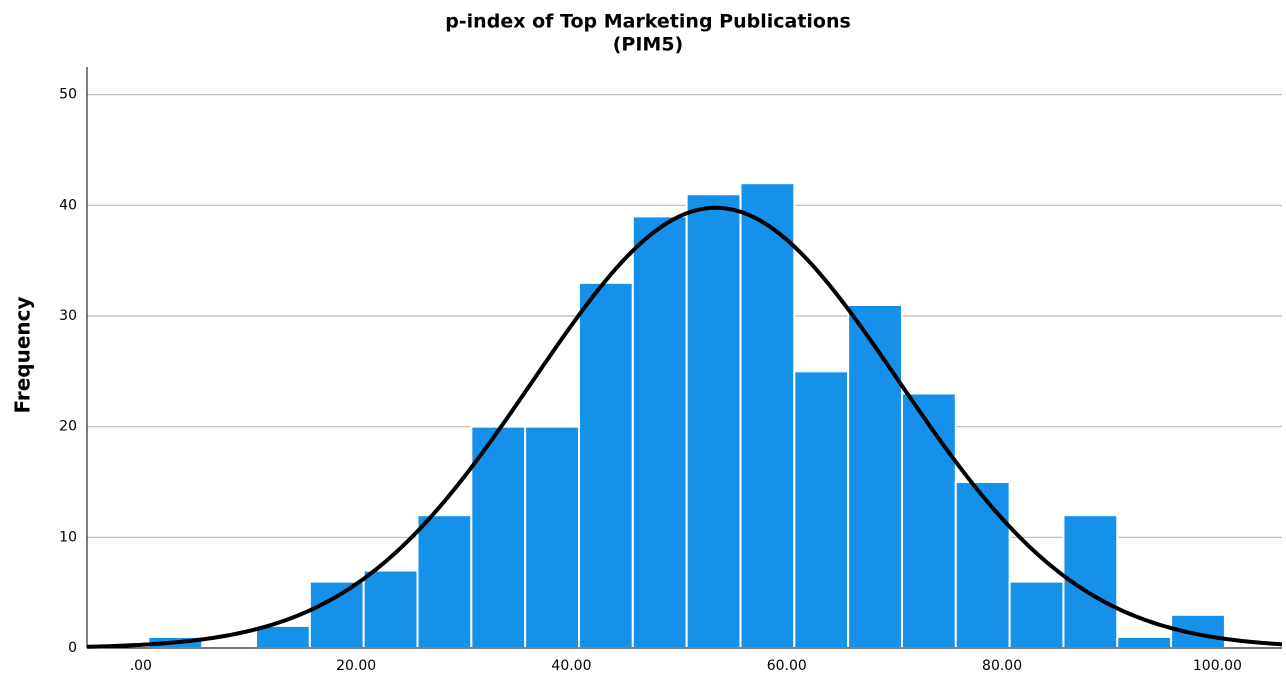  What do you see at coordinates (68, 205) in the screenshot?
I see `y-tick-label: 40` at bounding box center [68, 205].